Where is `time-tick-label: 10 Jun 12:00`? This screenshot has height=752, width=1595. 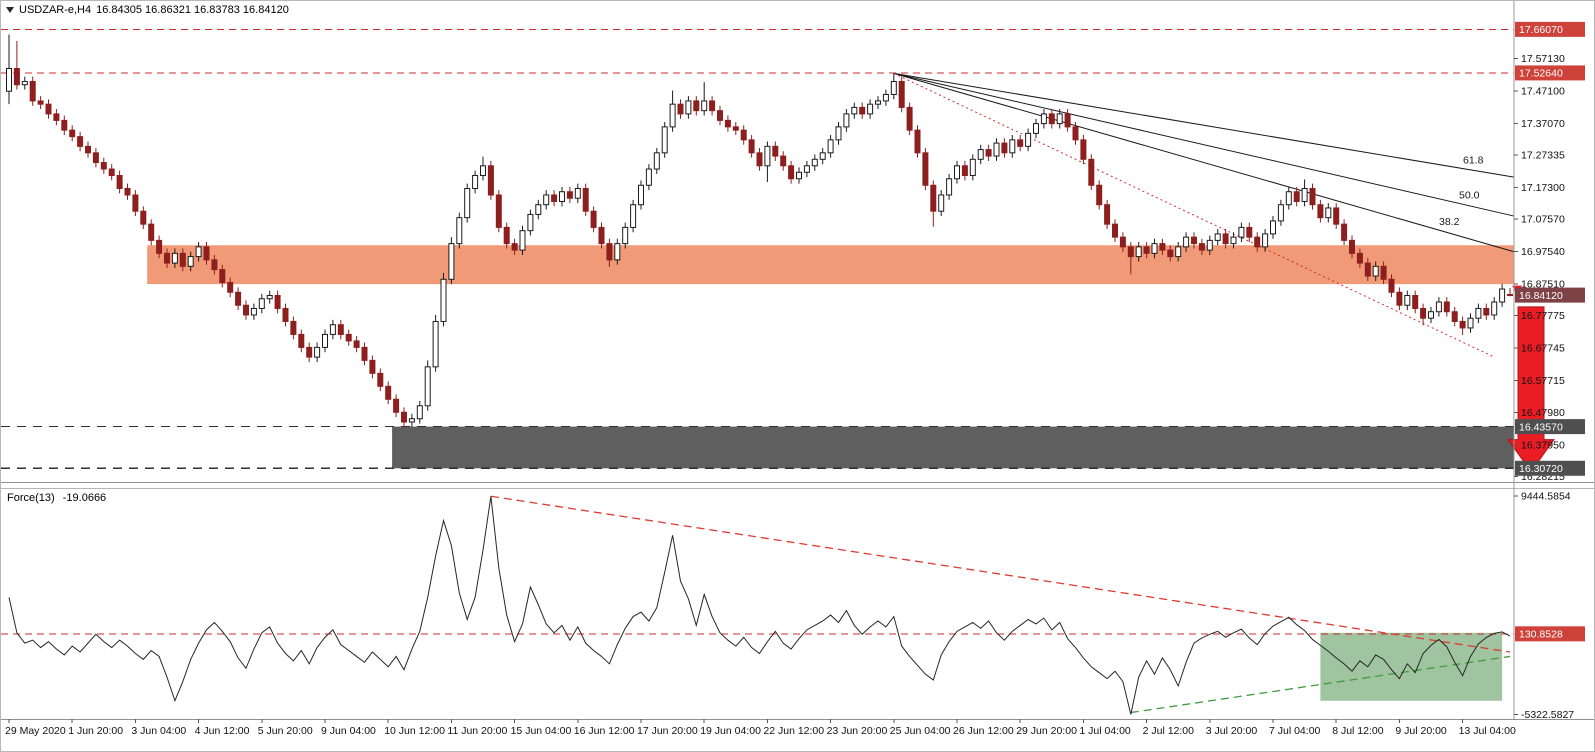
time-tick-label: 10 Jun 12:00 is located at coordinates (414, 731).